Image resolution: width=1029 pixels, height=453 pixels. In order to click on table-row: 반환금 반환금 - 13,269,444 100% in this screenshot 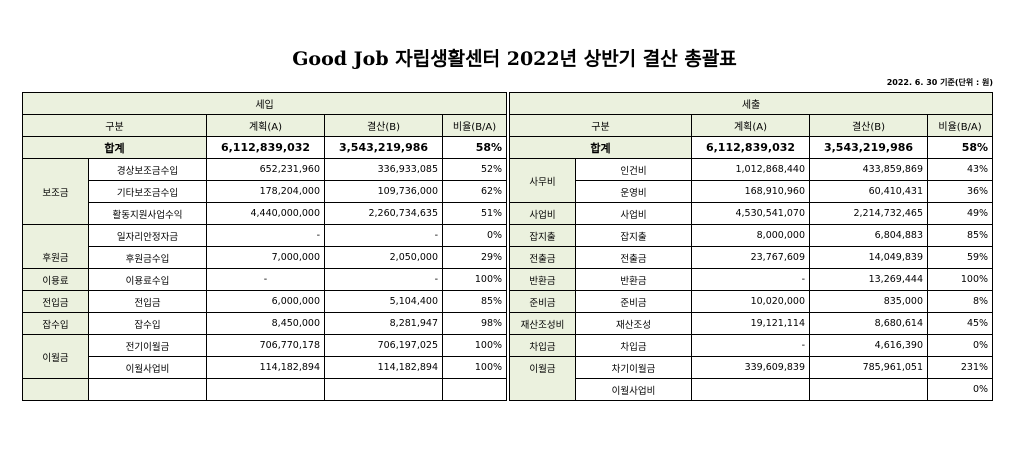, I will do `click(751, 279)`.